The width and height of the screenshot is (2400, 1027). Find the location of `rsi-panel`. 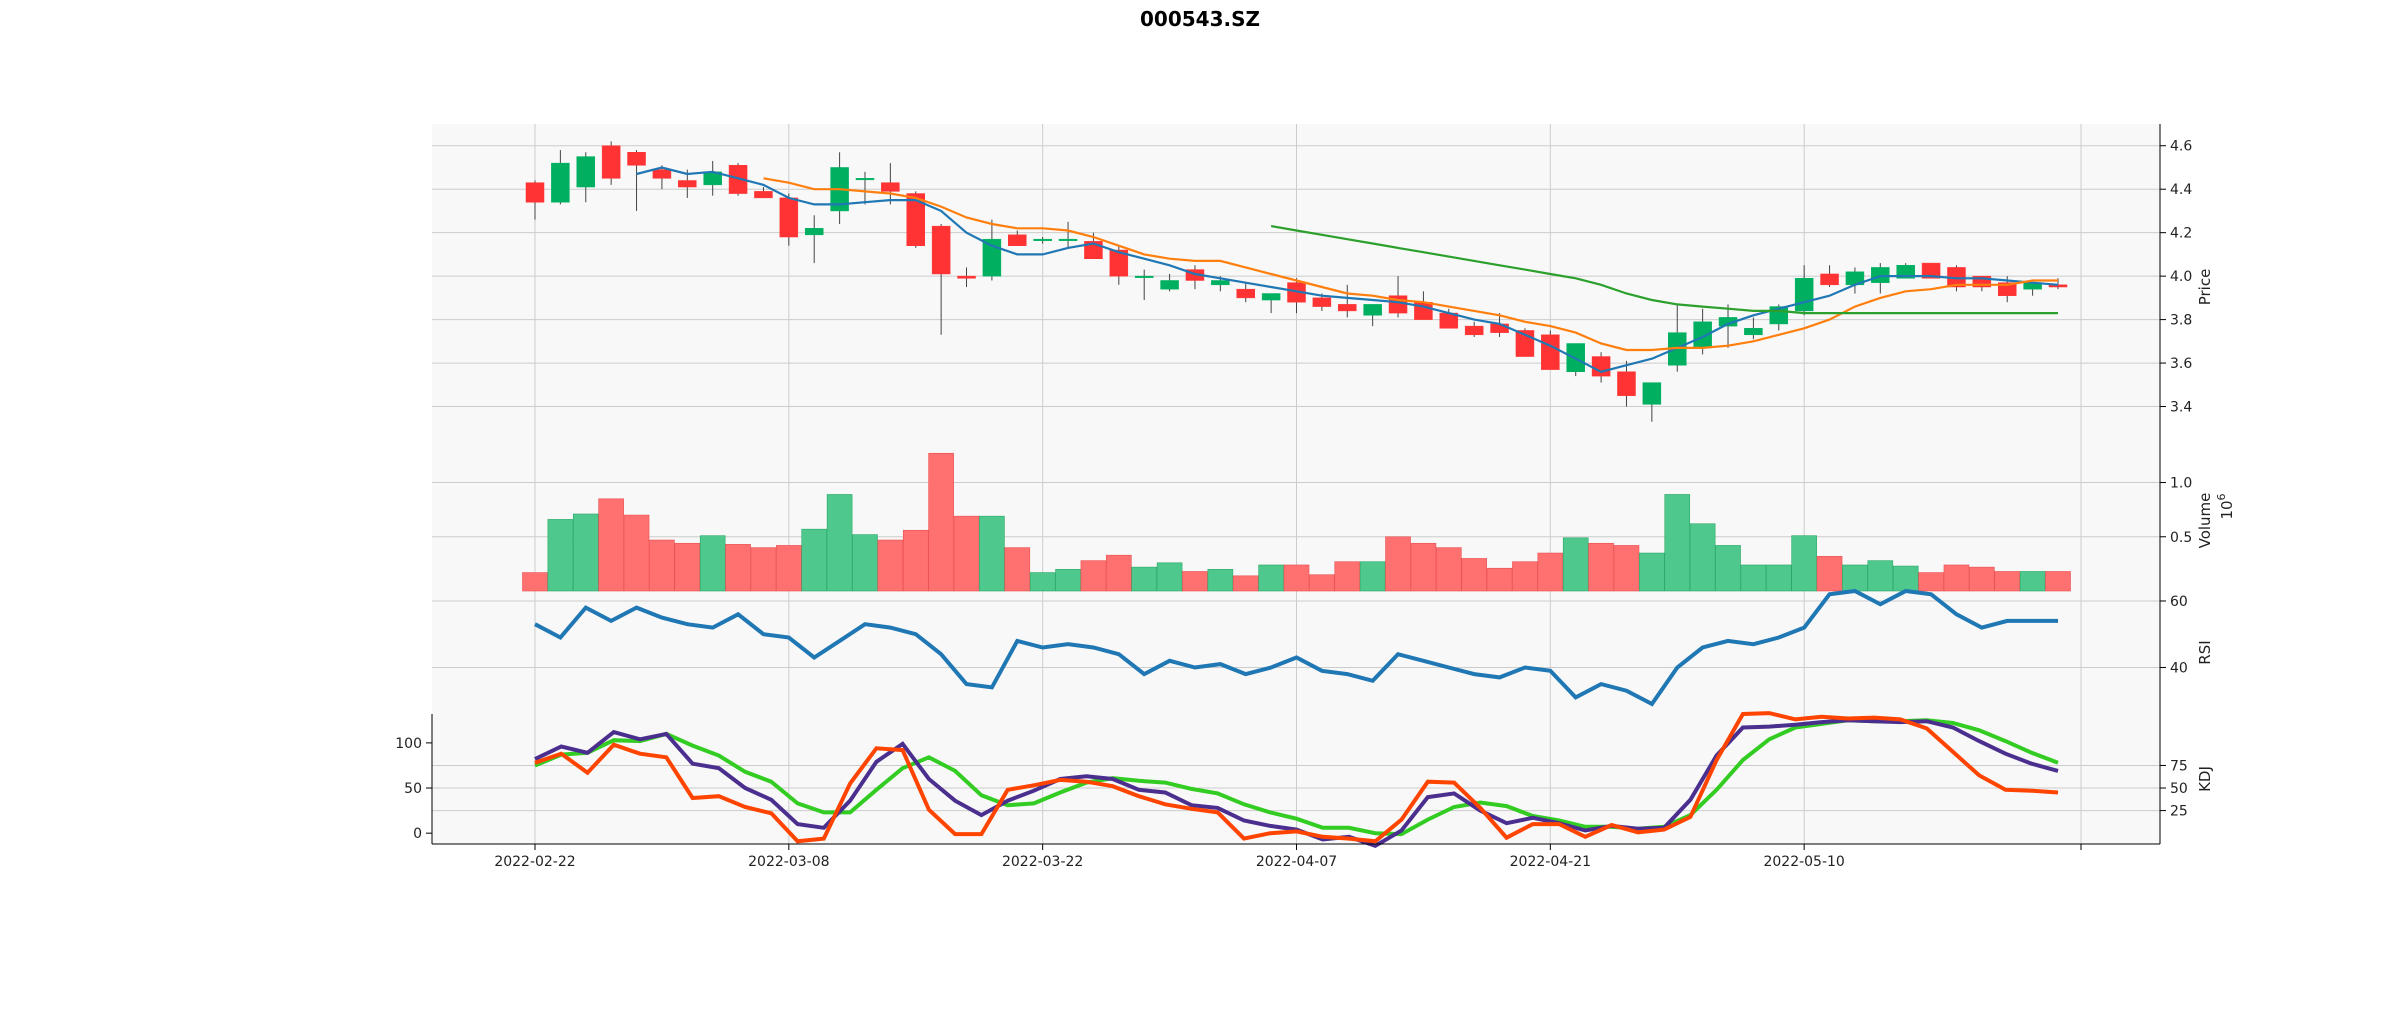

rsi-panel is located at coordinates (1296, 647).